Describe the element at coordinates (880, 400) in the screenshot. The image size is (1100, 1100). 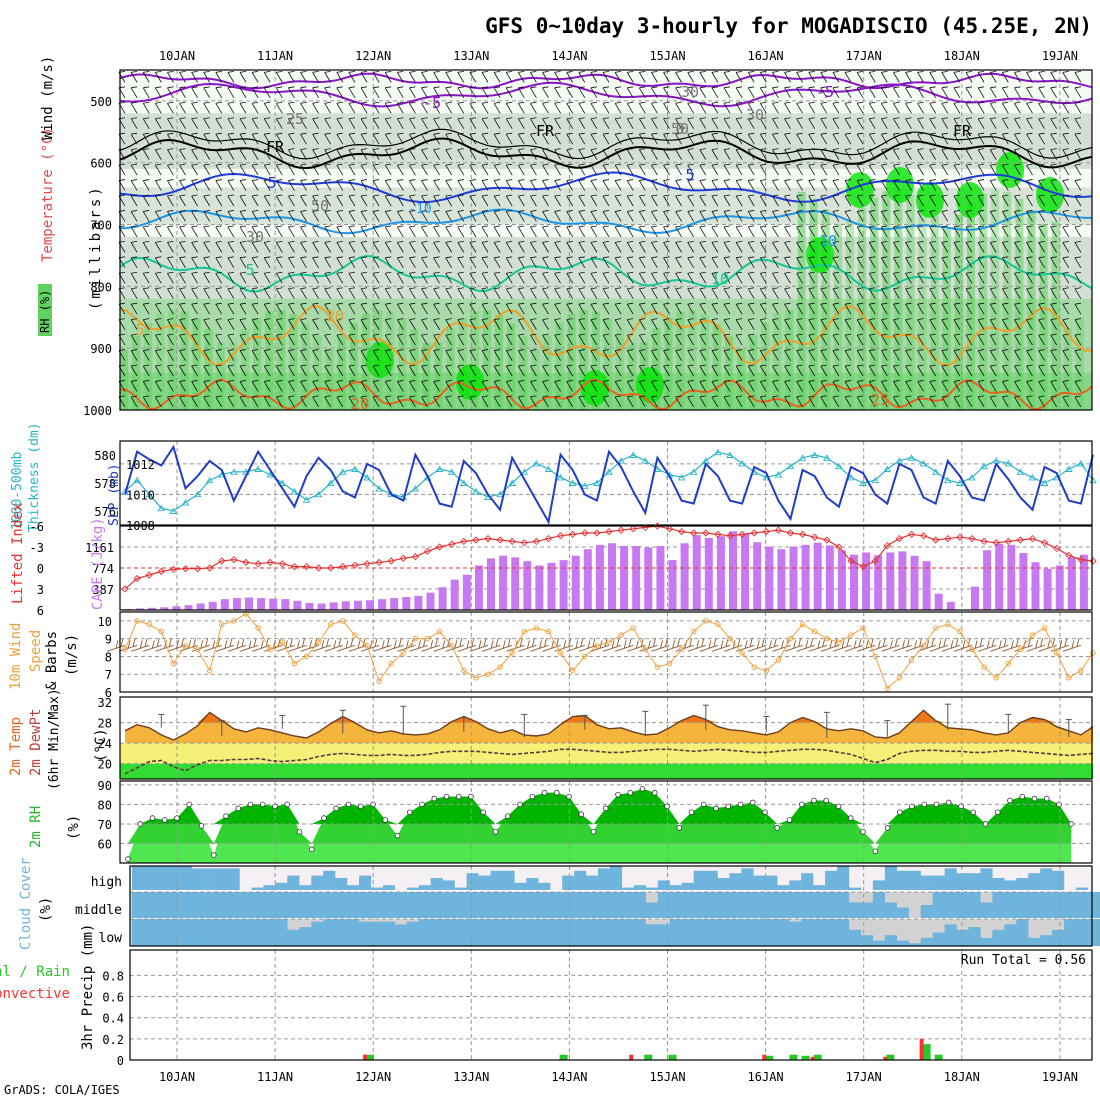
I see `contour-label: 25` at that location.